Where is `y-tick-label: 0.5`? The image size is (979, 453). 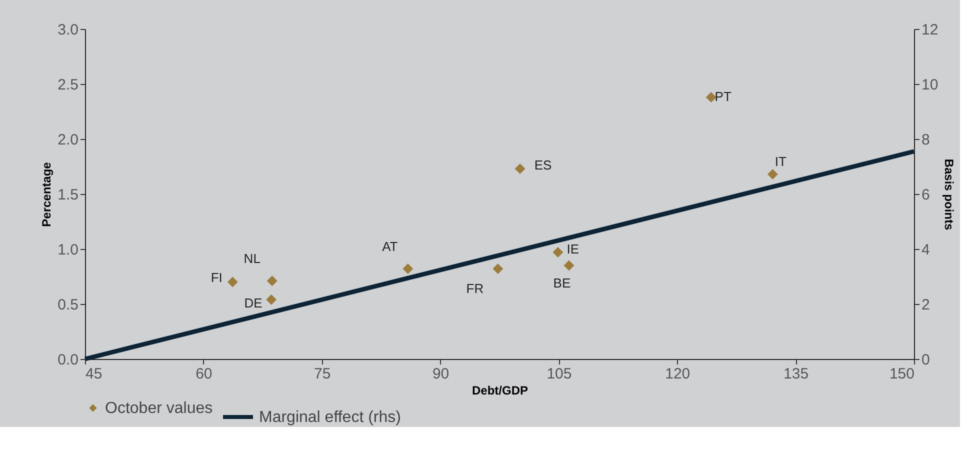 y-tick-label: 0.5 is located at coordinates (68, 305).